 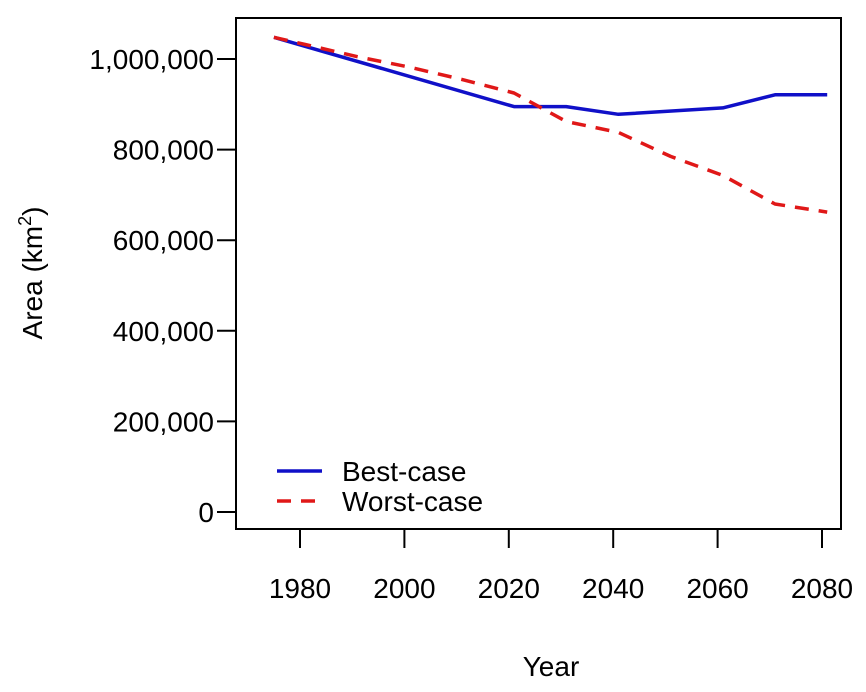 I want to click on y-tick-label-0: 0, so click(x=206, y=512).